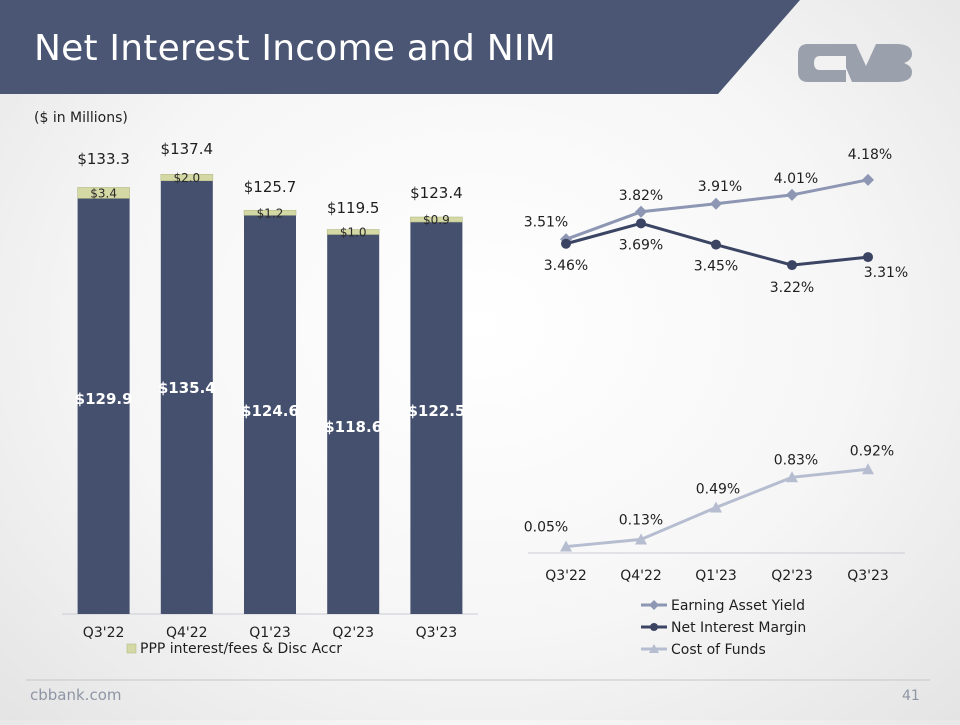  I want to click on line-data-label: 0.13%, so click(641, 520).